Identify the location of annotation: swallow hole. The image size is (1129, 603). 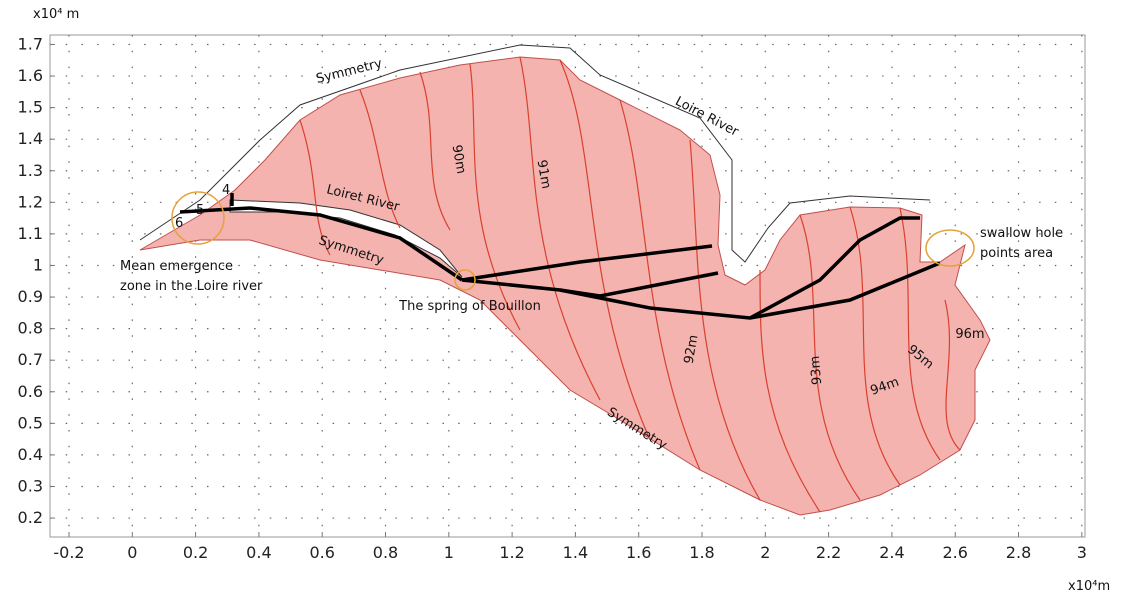
(1021, 233).